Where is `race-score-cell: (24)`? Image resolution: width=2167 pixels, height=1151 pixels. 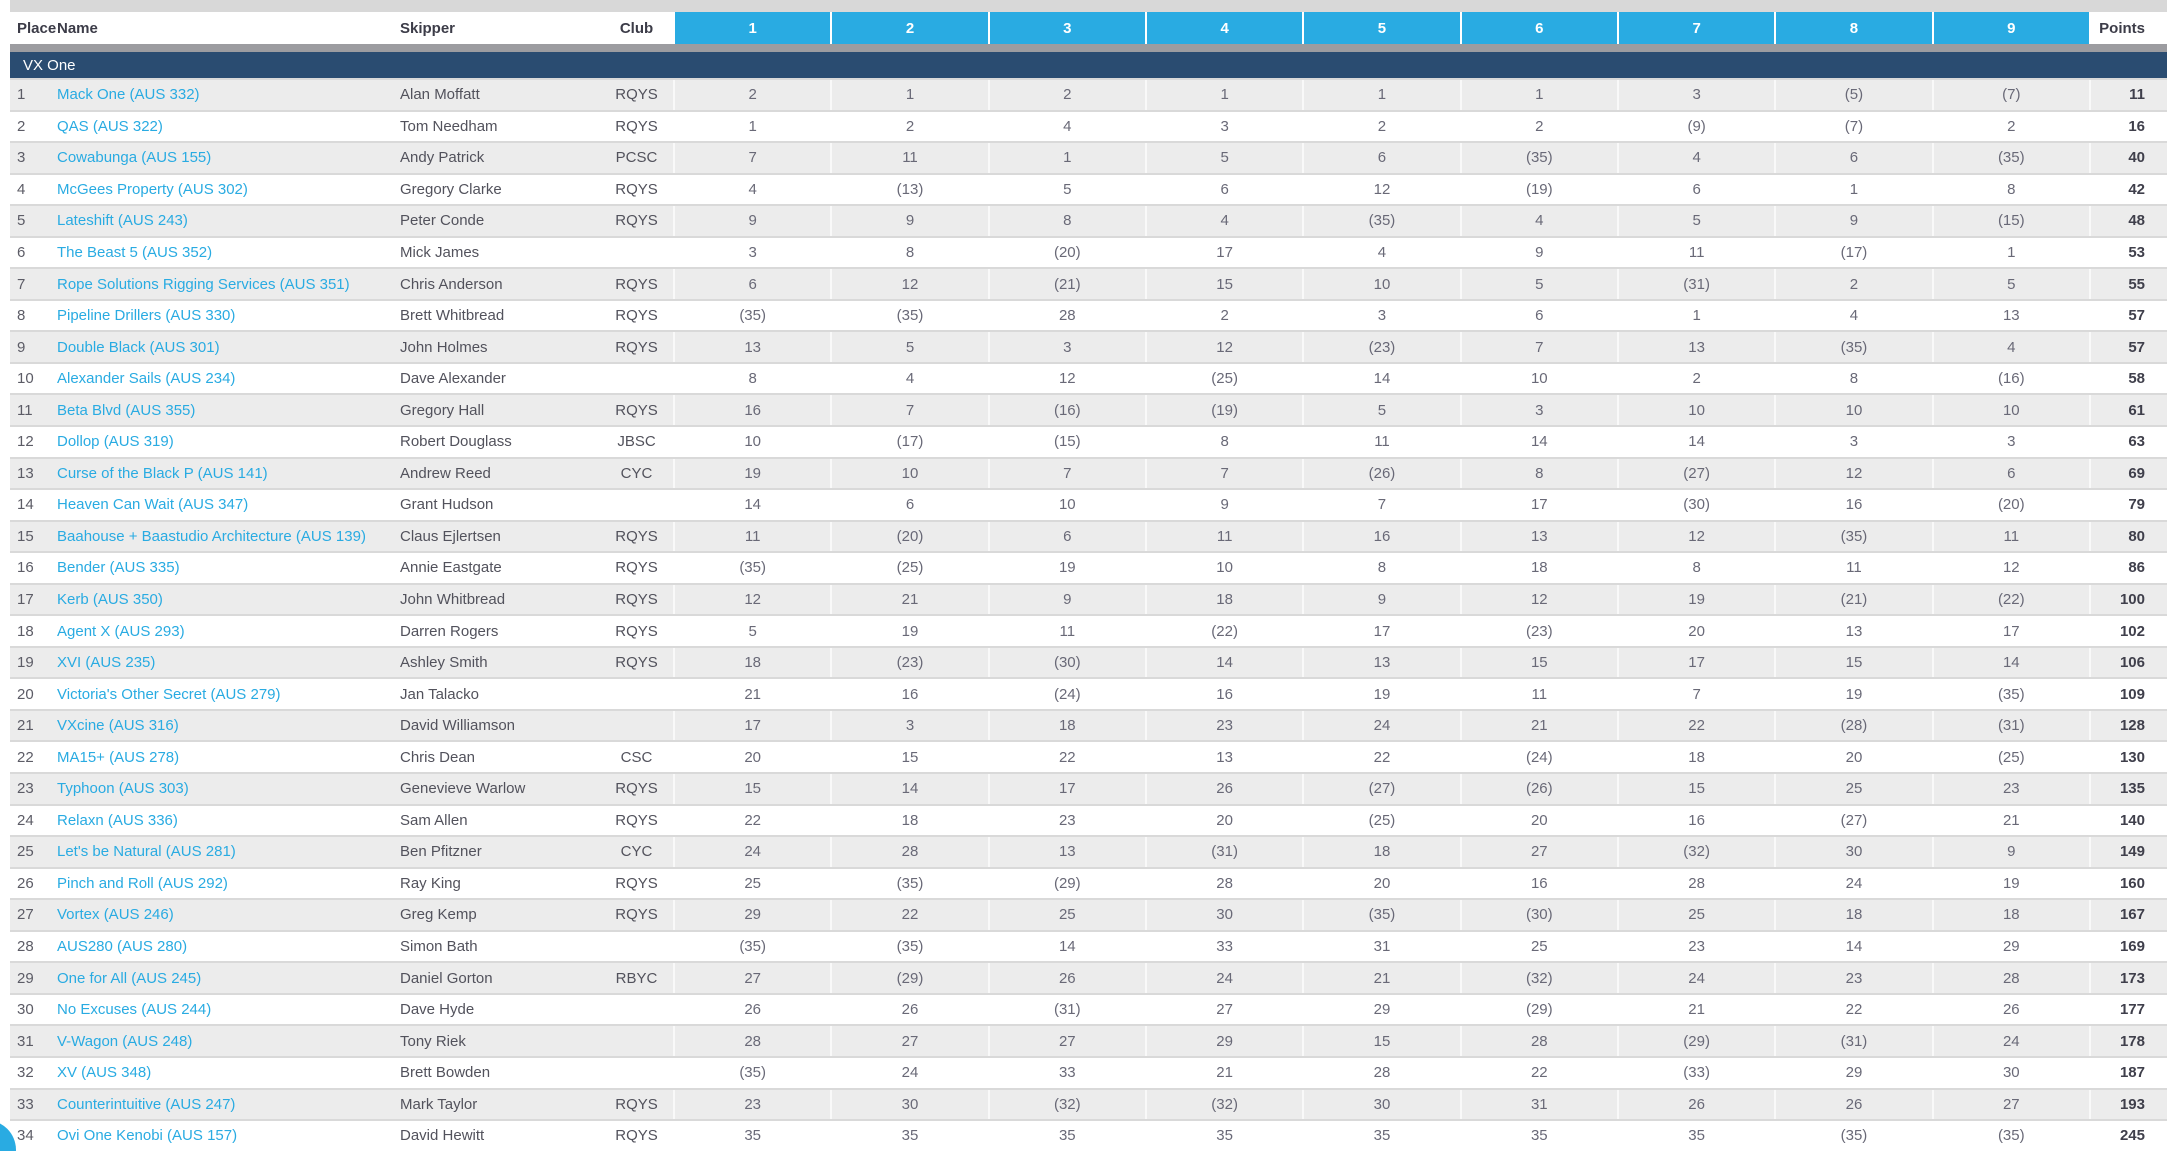 race-score-cell: (24) is located at coordinates (1538, 757).